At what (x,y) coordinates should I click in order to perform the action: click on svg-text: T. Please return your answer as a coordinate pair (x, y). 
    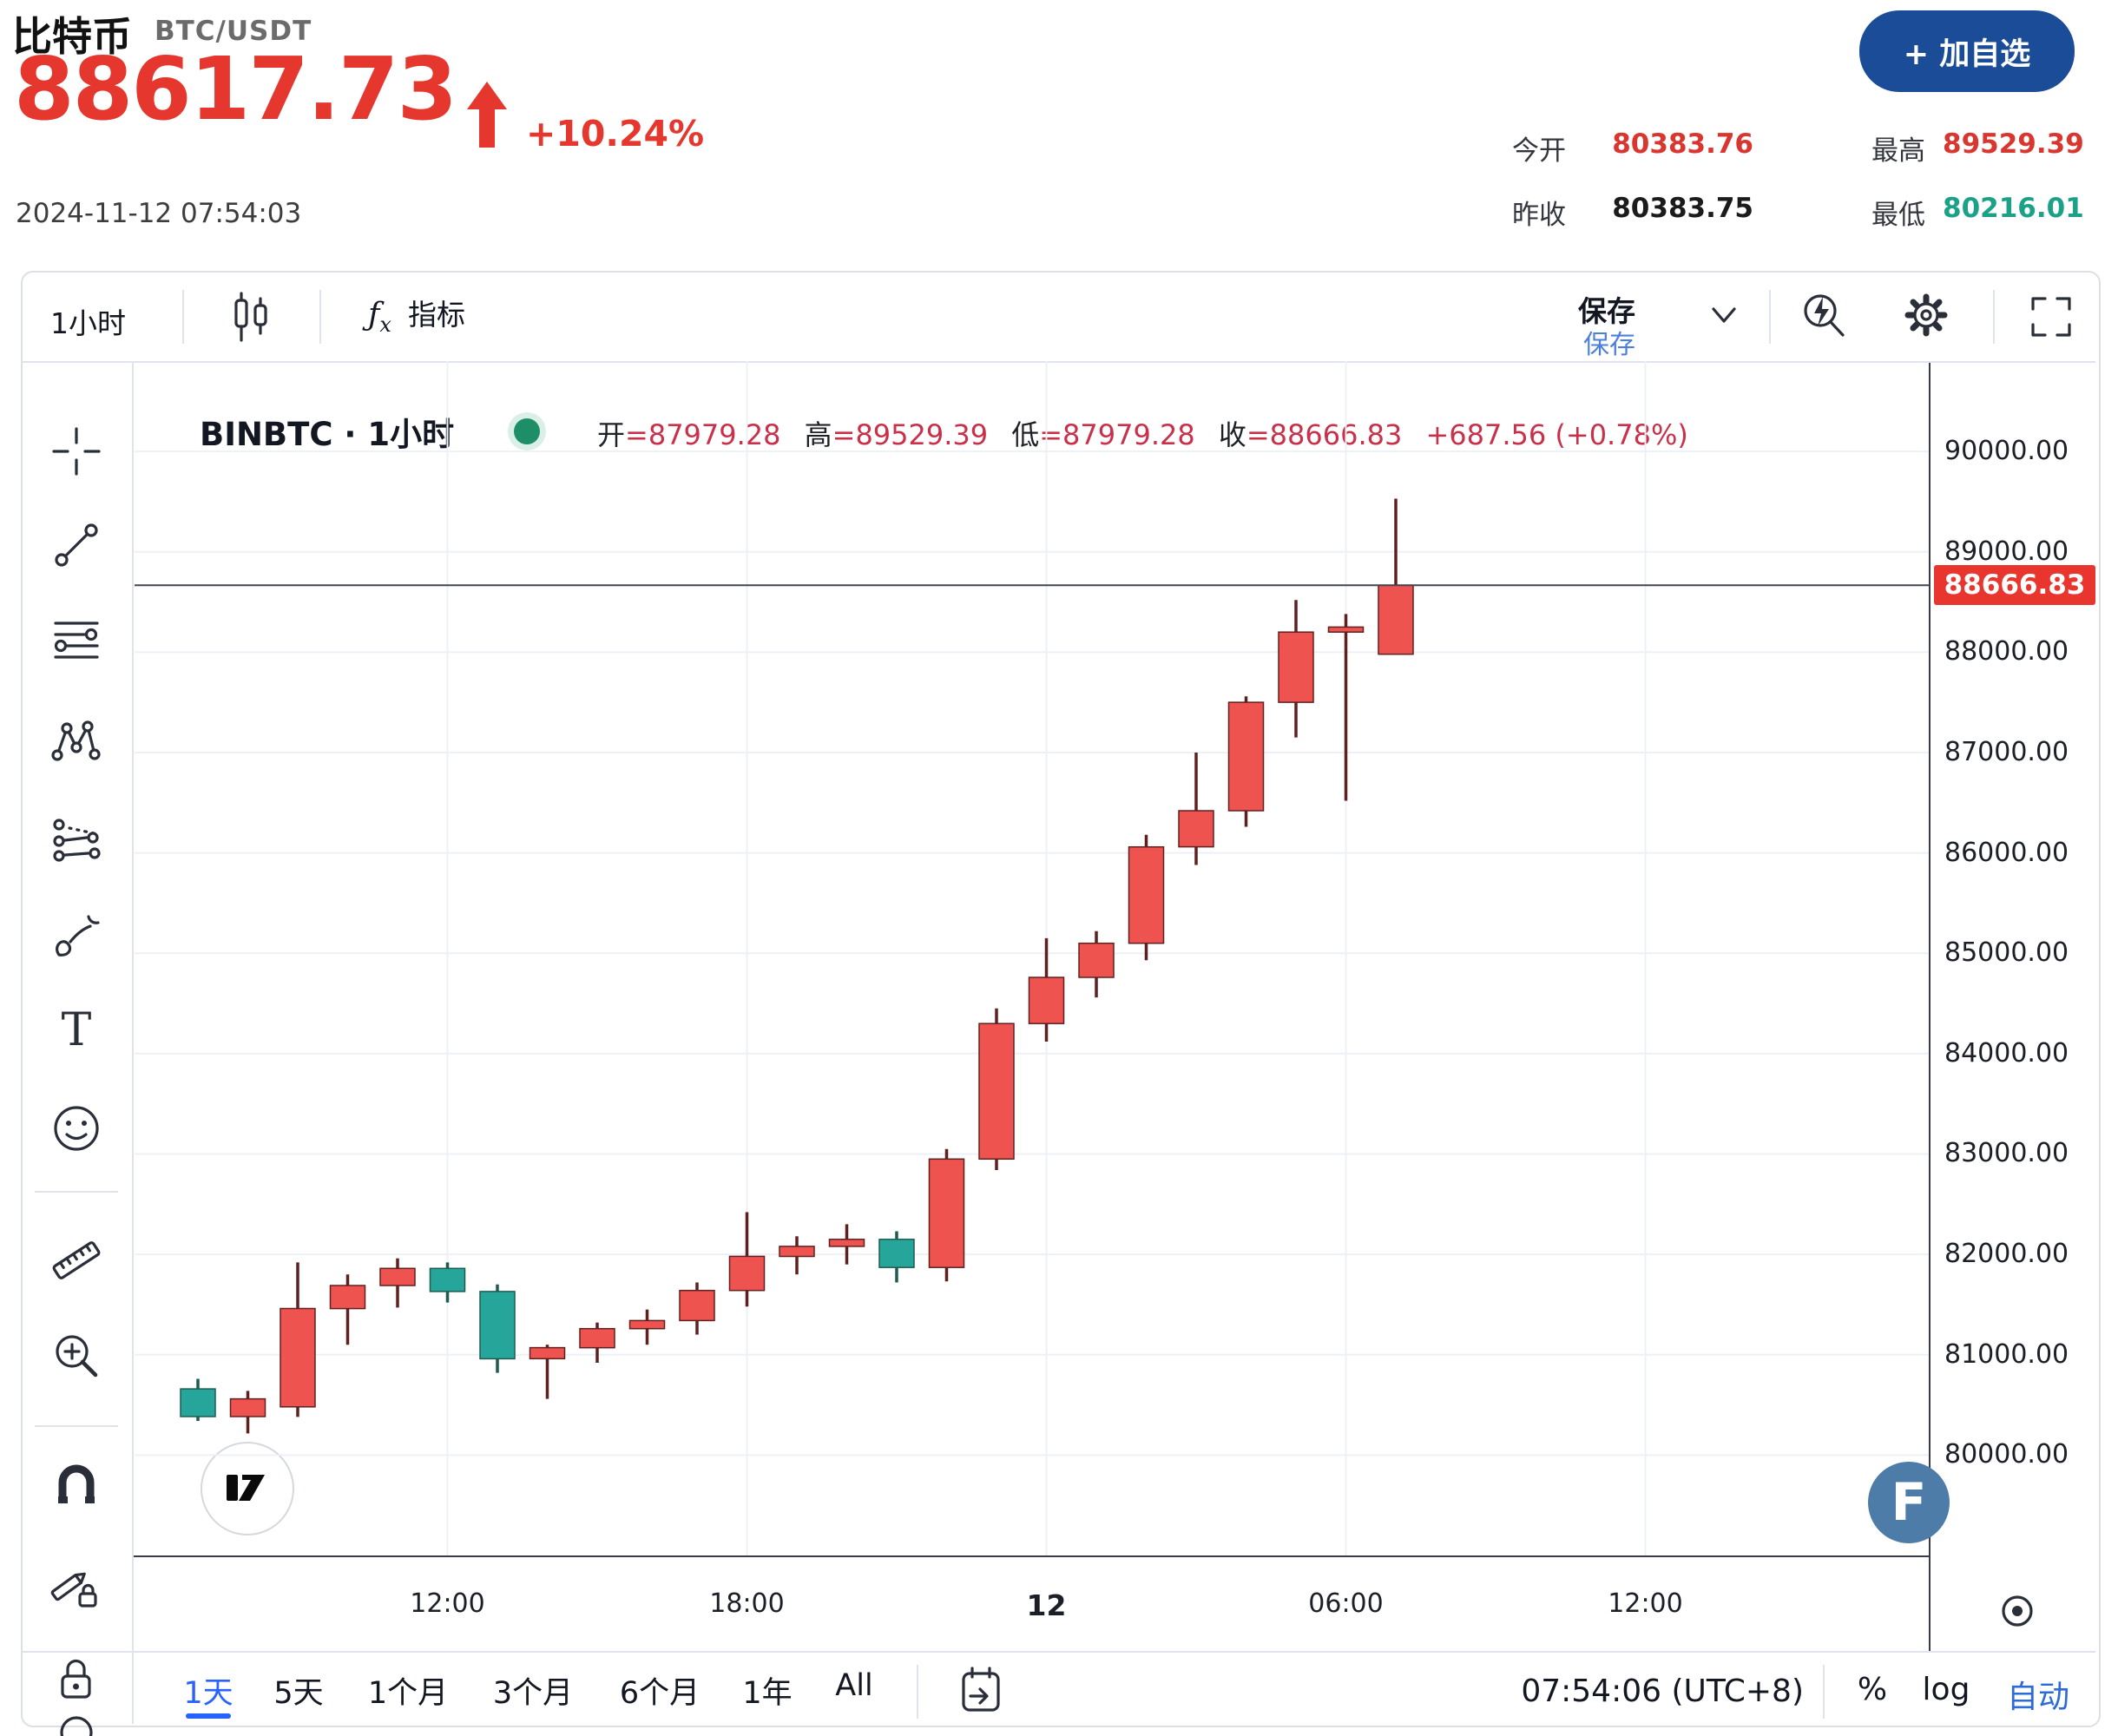
    Looking at the image, I should click on (77, 1030).